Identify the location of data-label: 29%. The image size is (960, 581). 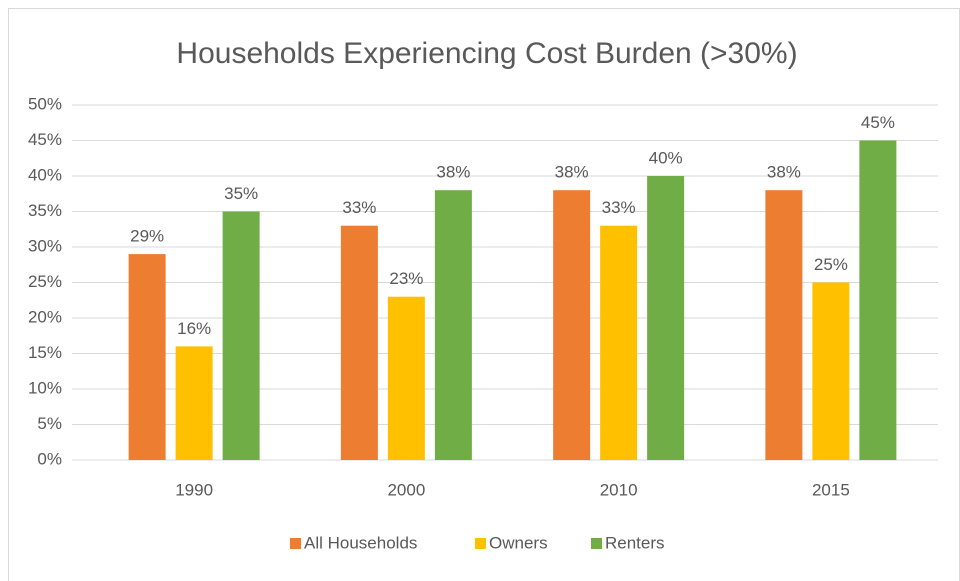
(147, 236).